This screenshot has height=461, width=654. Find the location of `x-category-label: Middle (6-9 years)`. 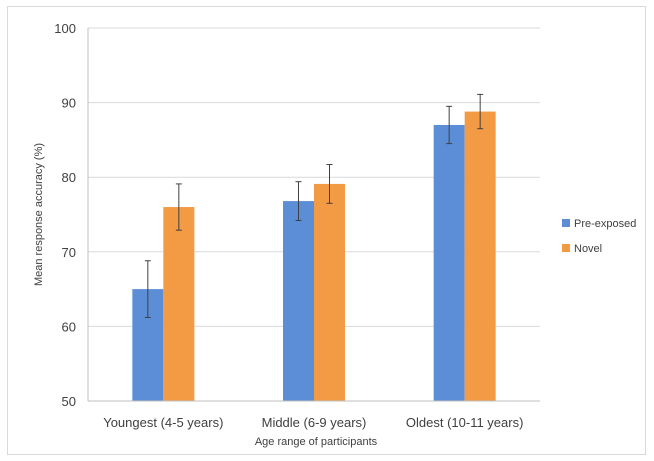

x-category-label: Middle (6-9 years) is located at coordinates (314, 422).